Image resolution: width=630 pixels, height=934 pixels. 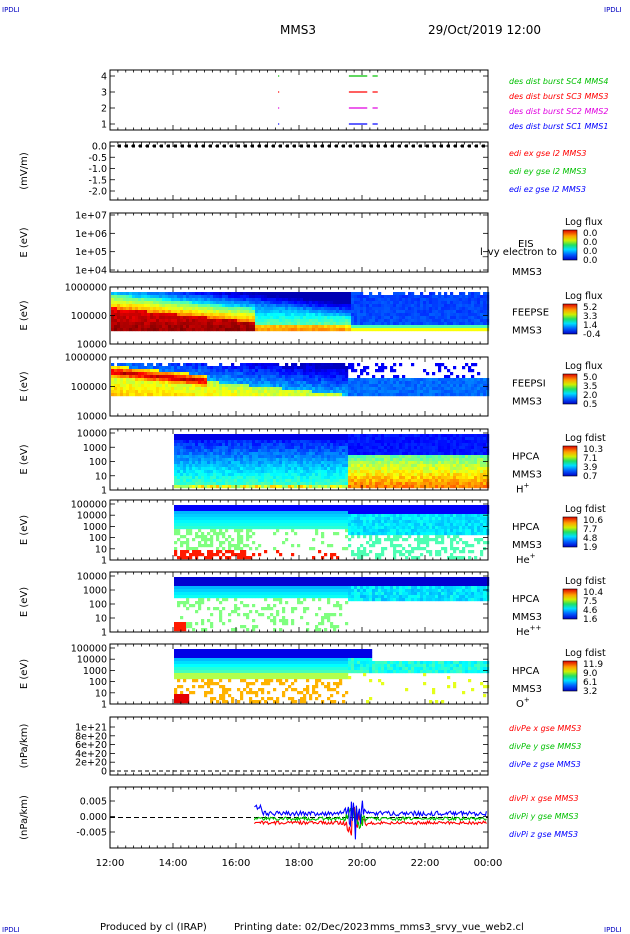 I want to click on ylabel-edi: (mV/m), so click(x=24, y=171).